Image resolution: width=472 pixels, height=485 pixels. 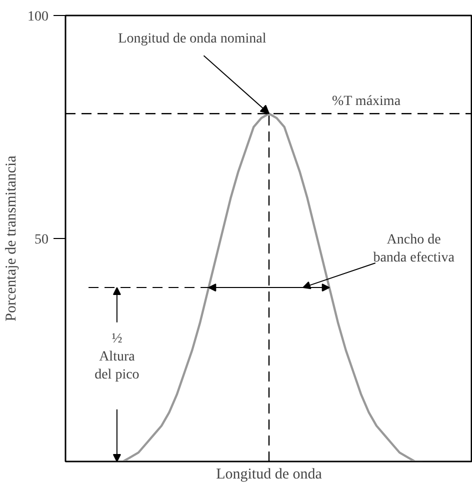 What do you see at coordinates (367, 102) in the screenshot?
I see `ref-line-label: %T máxima` at bounding box center [367, 102].